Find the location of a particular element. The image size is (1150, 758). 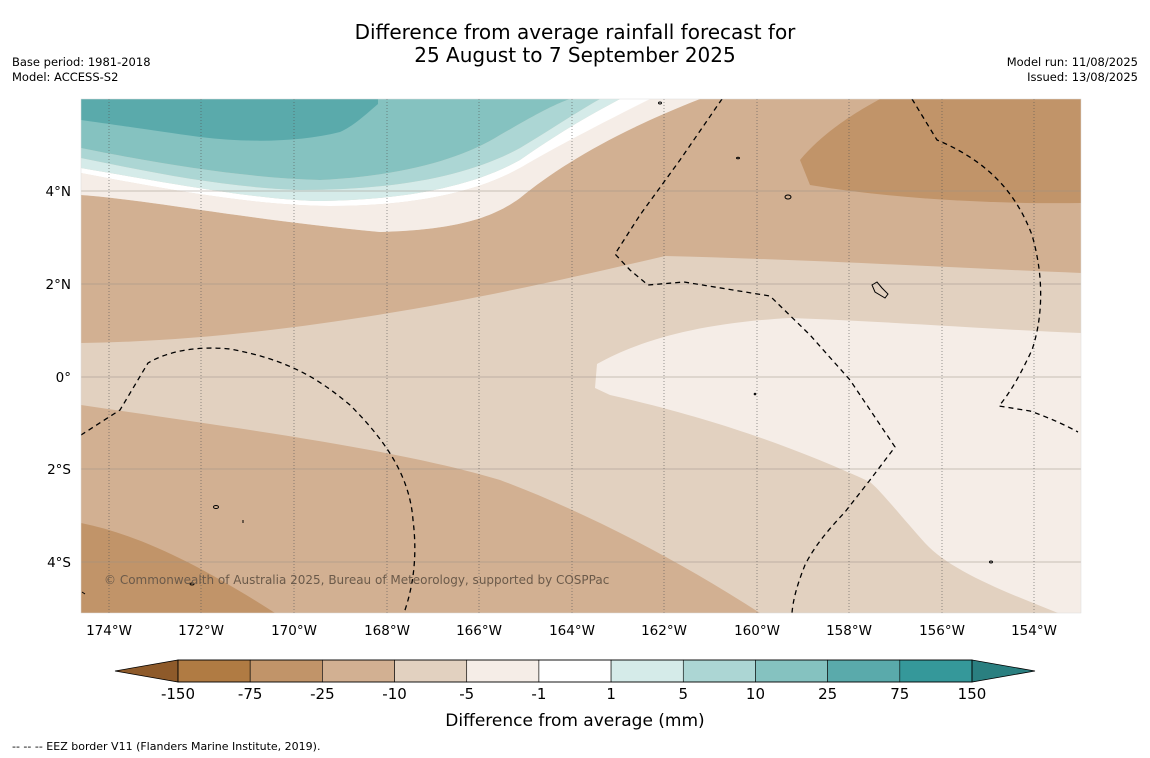

colorbar-high-extend is located at coordinates (1003, 671).